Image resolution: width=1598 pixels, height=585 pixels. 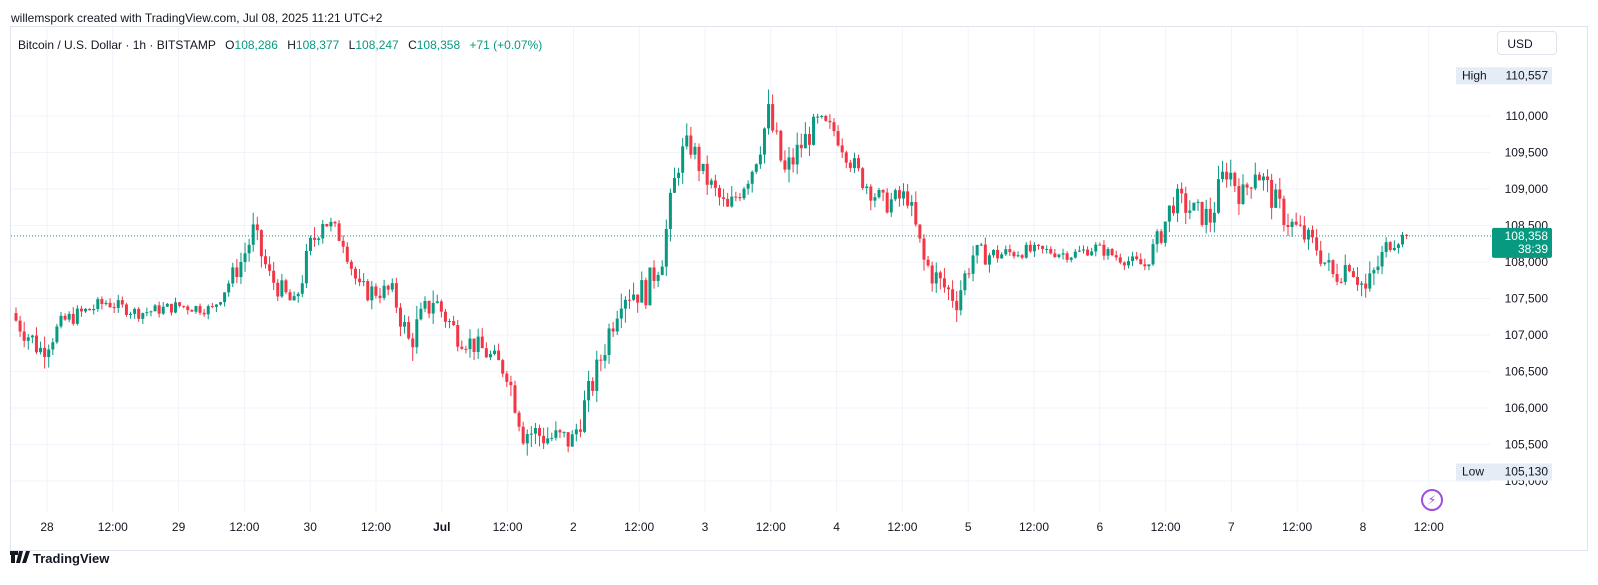 I want to click on brand-name: TradingView, so click(x=71, y=558).